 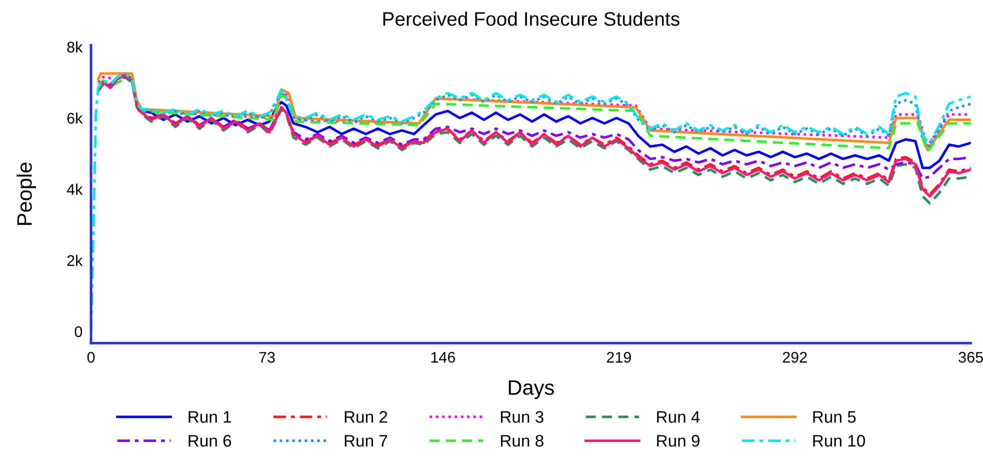 I want to click on y-tick-label: 0, so click(x=78, y=332).